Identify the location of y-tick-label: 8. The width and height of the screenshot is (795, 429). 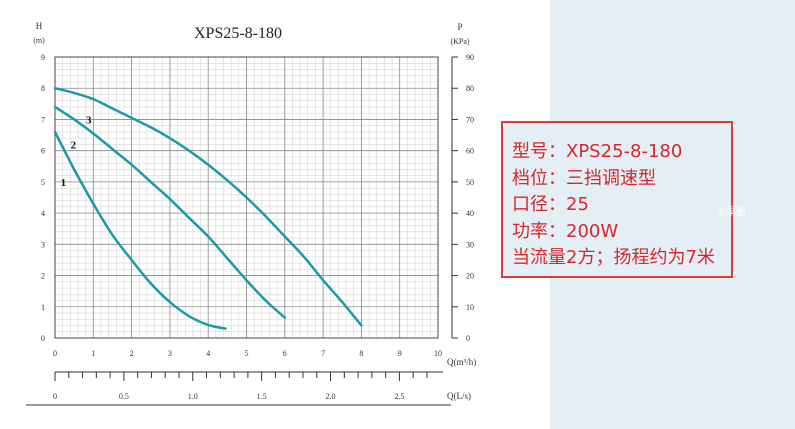
(43, 88).